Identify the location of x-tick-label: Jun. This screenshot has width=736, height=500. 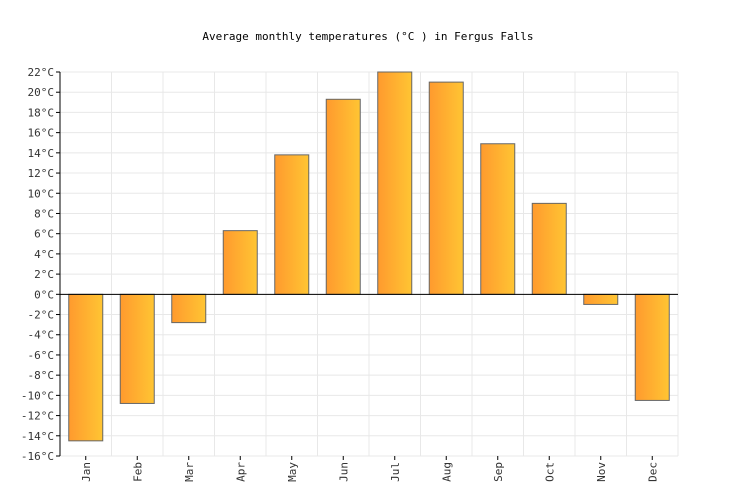
(343, 472).